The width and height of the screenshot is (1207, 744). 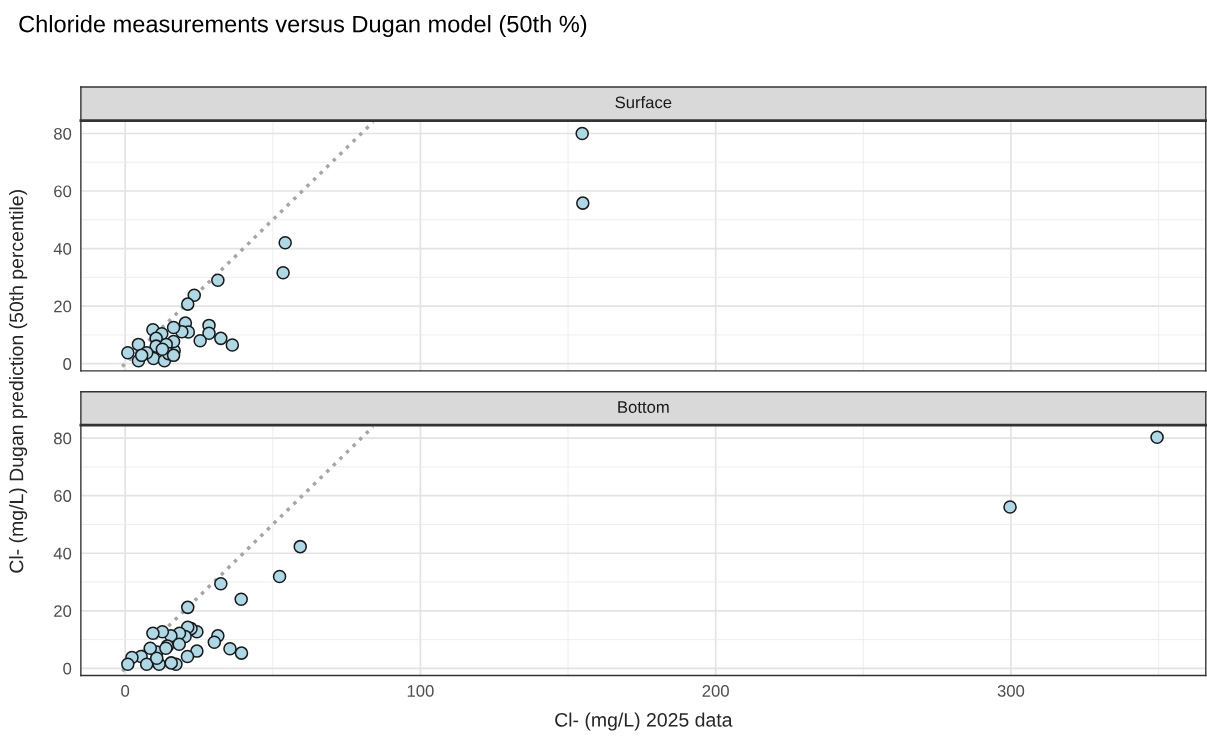 I want to click on x-axis-title: Cl- (mg/L) 2025 data, so click(x=644, y=721).